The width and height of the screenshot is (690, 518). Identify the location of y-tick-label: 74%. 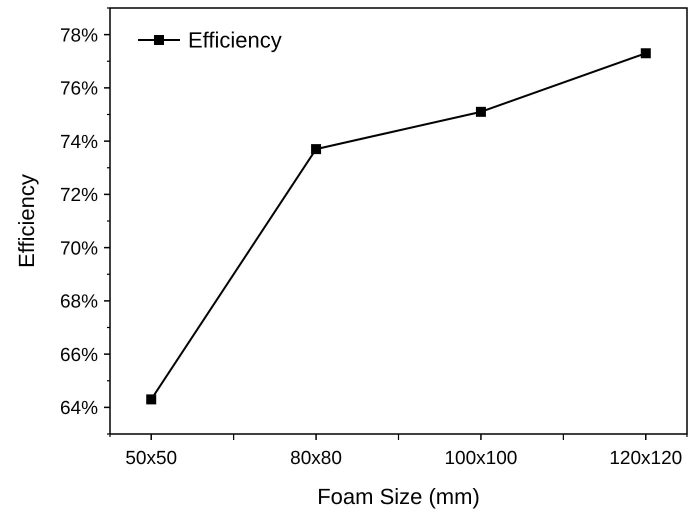
(79, 142).